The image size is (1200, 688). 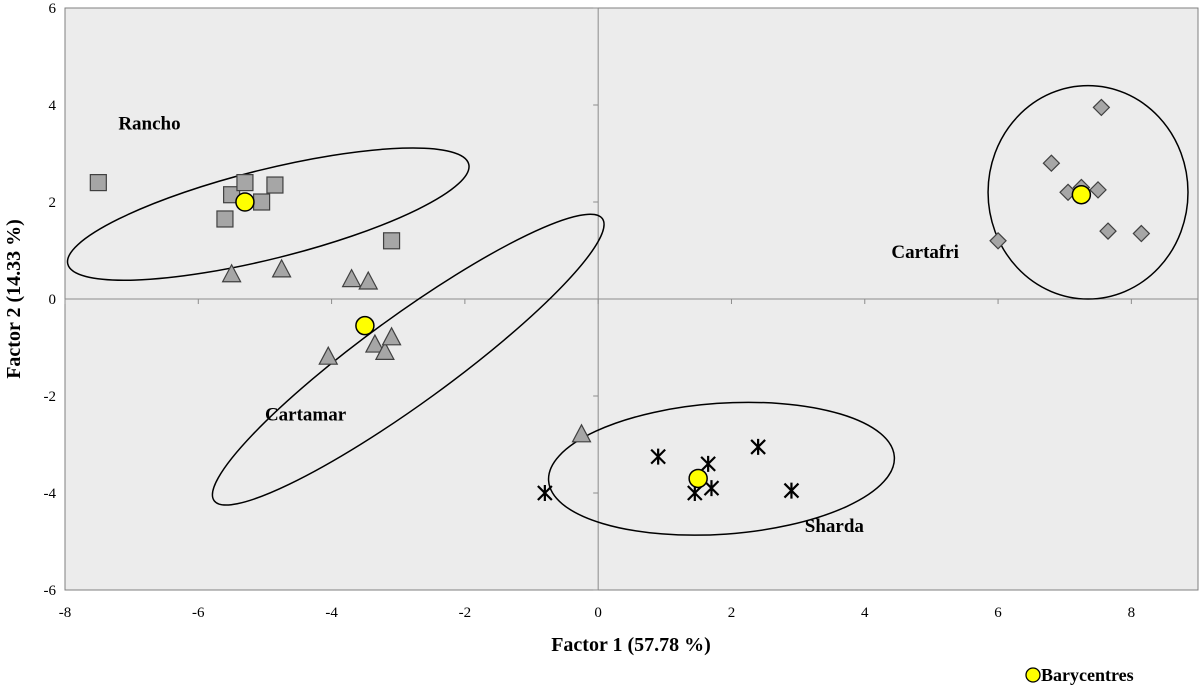 I want to click on barycentre-sharda, so click(x=698, y=478).